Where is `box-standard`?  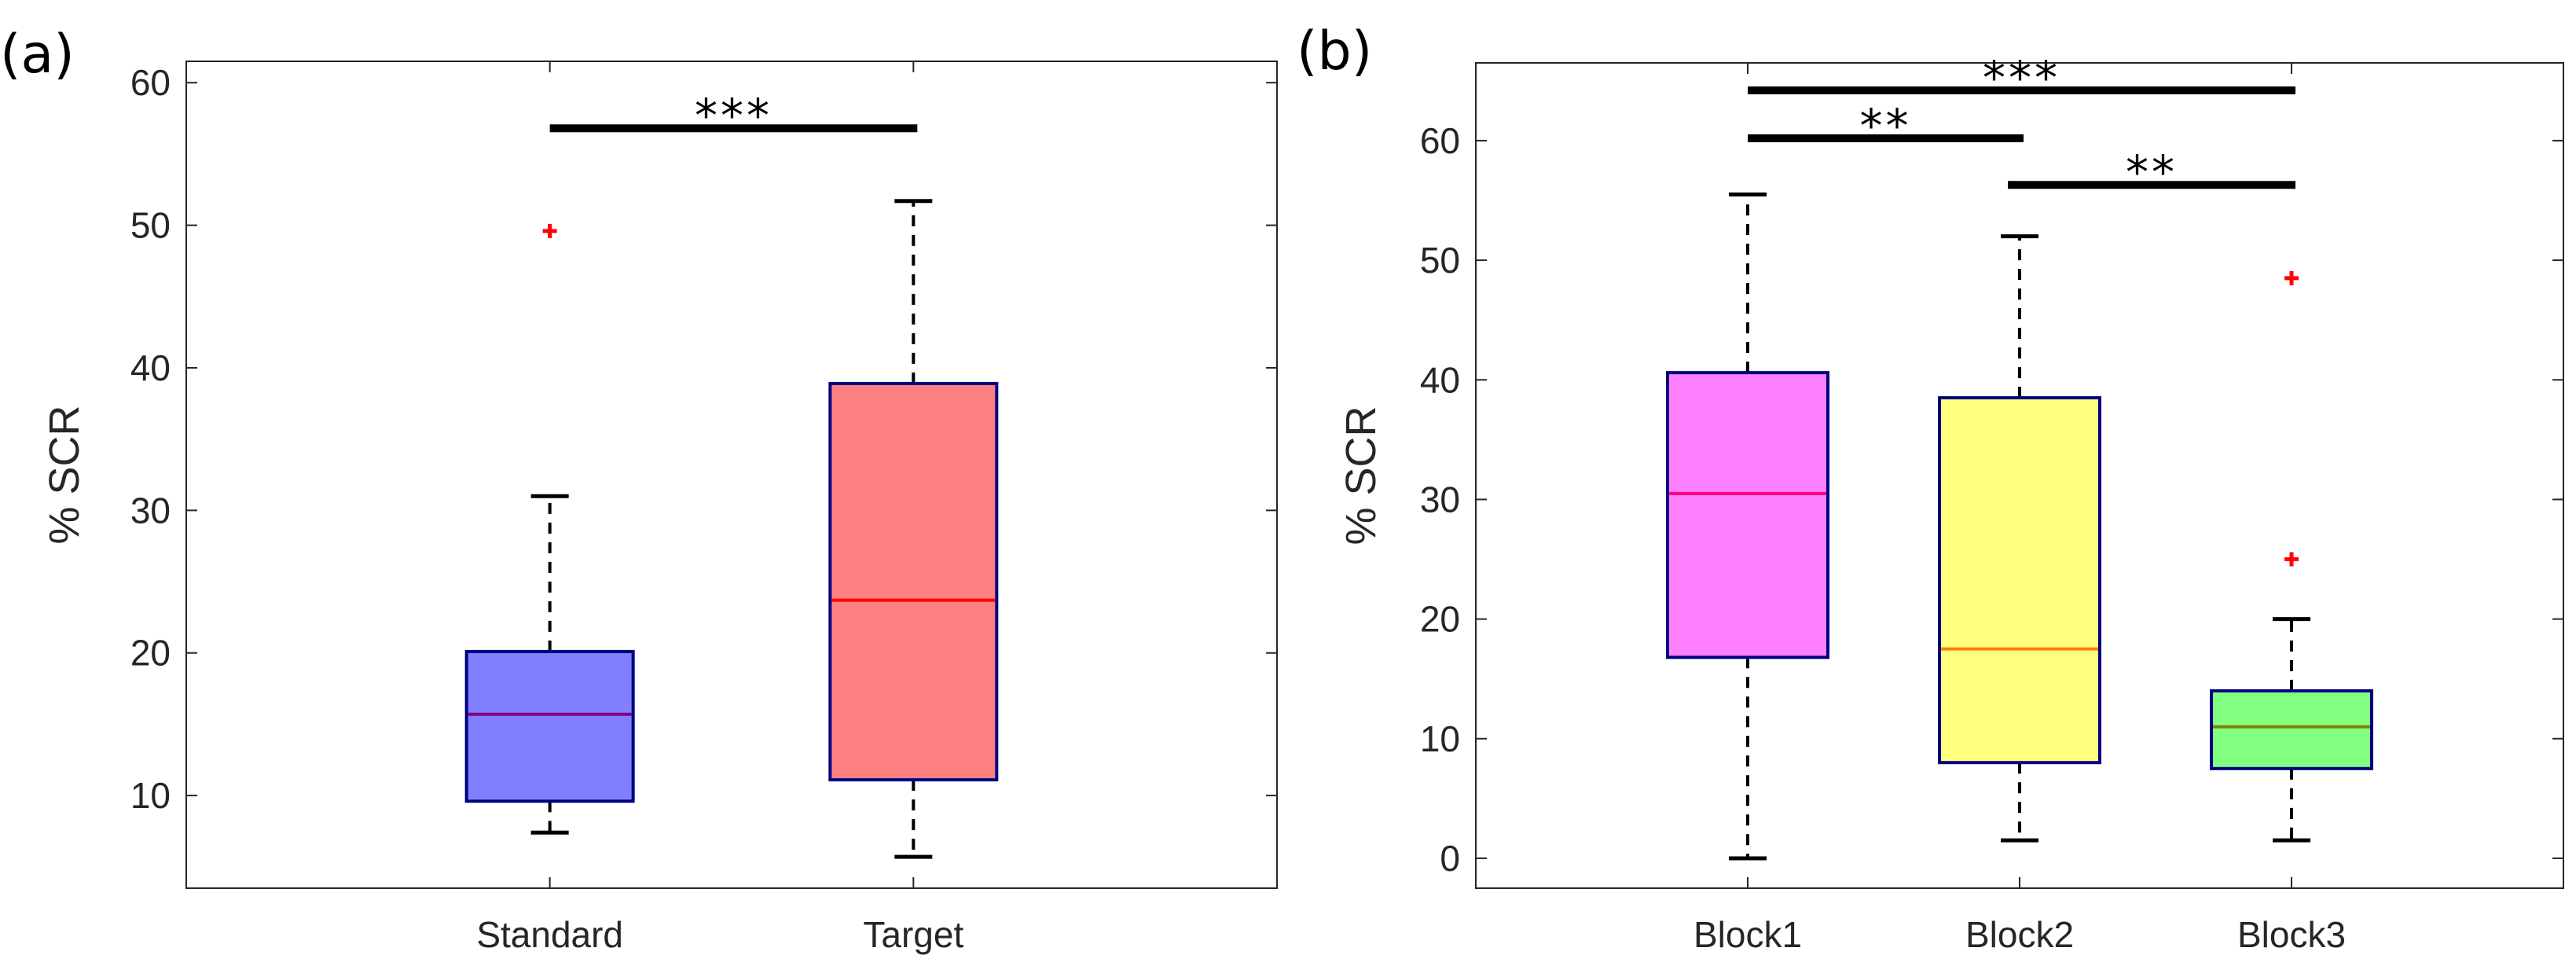
box-standard is located at coordinates (549, 529).